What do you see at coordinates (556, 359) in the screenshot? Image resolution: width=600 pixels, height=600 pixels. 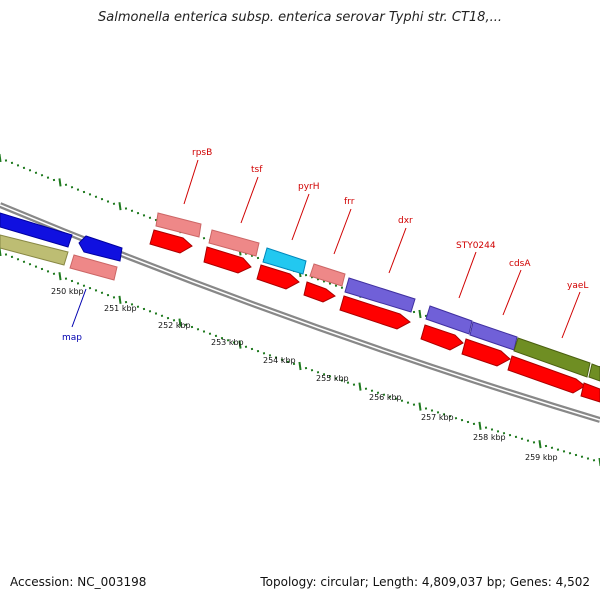 I see `feature-yaeL-green` at bounding box center [556, 359].